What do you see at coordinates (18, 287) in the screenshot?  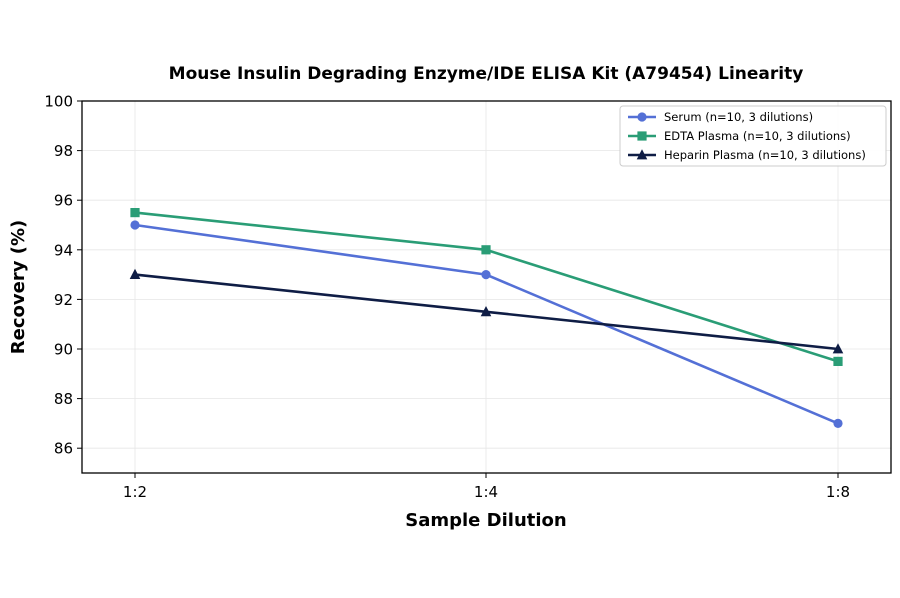 I see `y-axis-label: Recovery (%)` at bounding box center [18, 287].